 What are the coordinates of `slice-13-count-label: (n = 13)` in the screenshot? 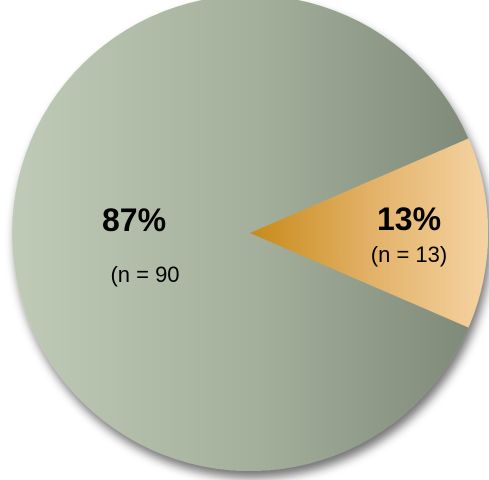 It's located at (409, 254).